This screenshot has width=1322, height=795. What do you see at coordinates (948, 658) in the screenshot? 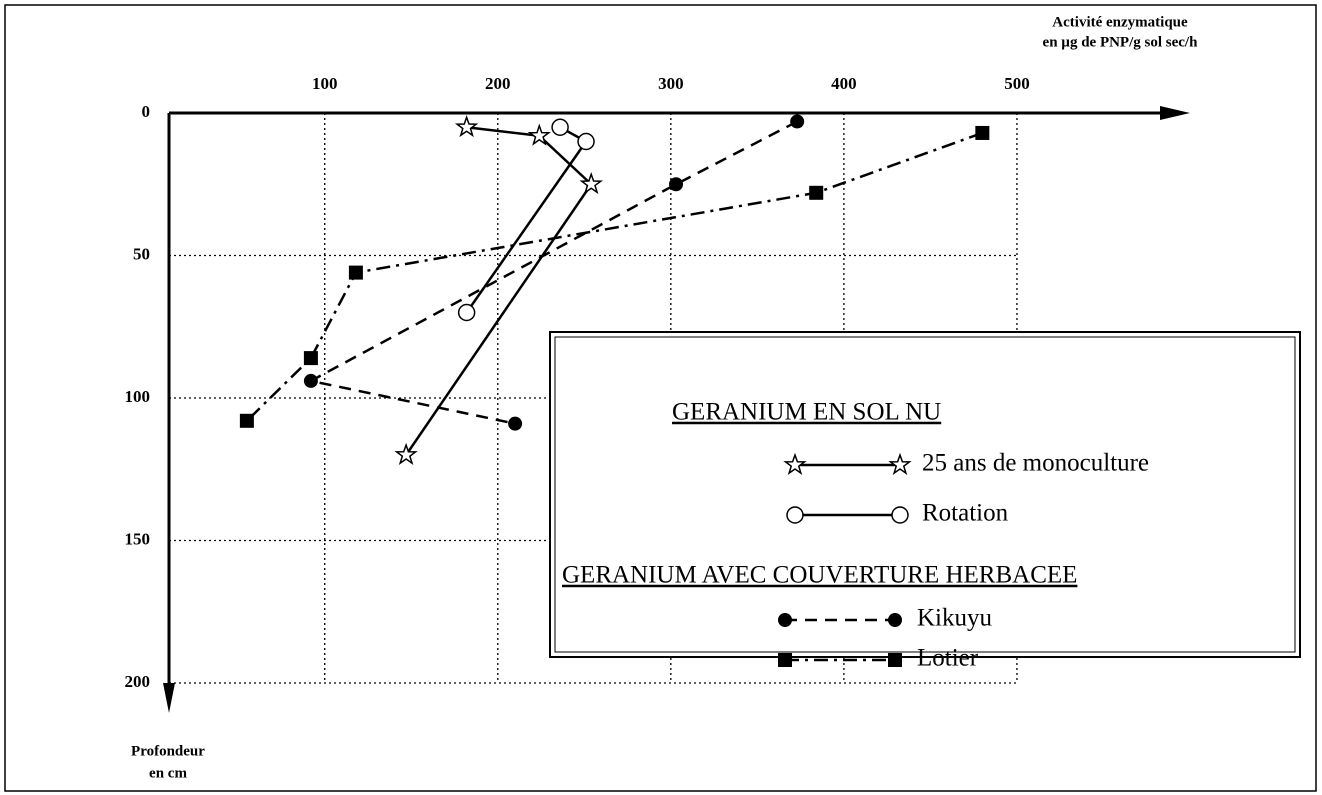
I see `legend-label: Lotier` at bounding box center [948, 658].